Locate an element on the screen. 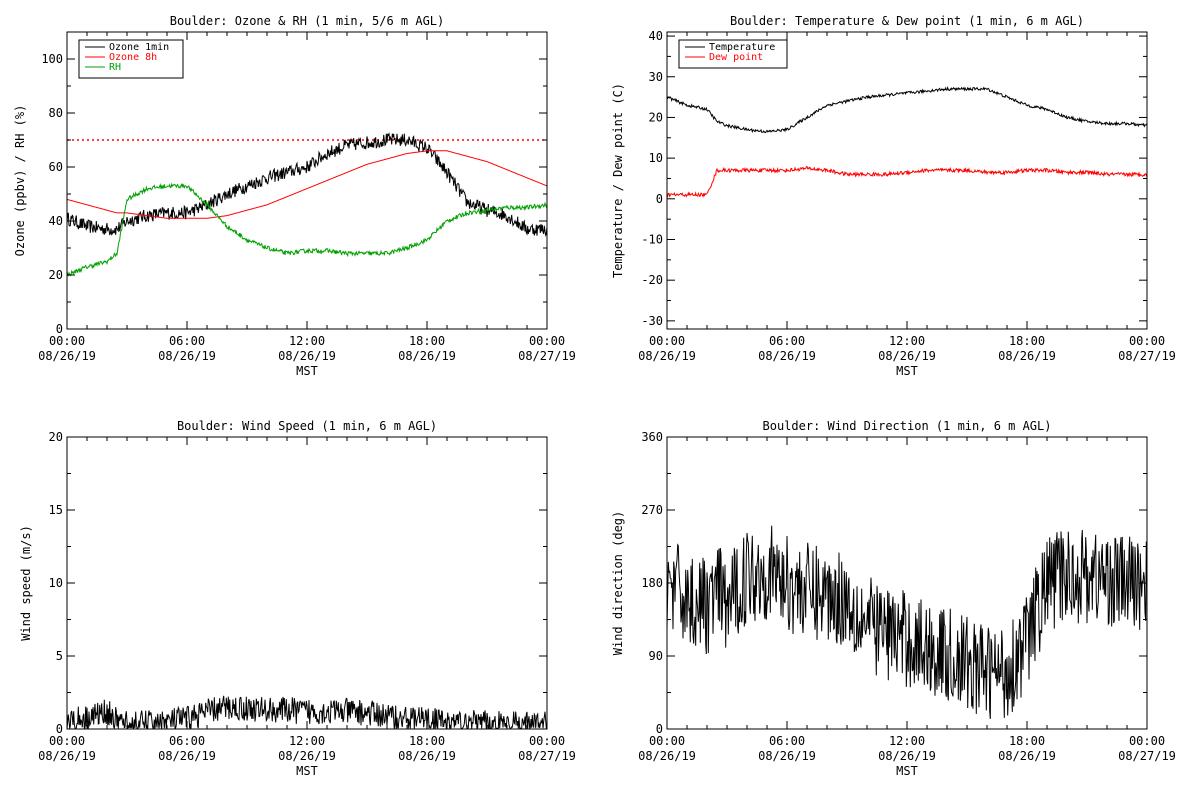  y-axis-label: Ozone (ppbv) / RH (%) is located at coordinates (20, 181).